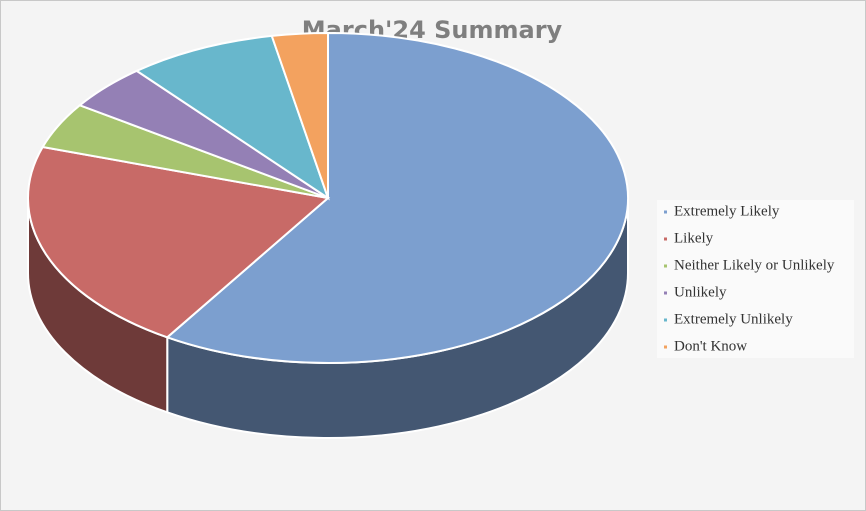 This screenshot has width=866, height=511. Describe the element at coordinates (710, 346) in the screenshot. I see `legend-label: Don't Know` at that location.